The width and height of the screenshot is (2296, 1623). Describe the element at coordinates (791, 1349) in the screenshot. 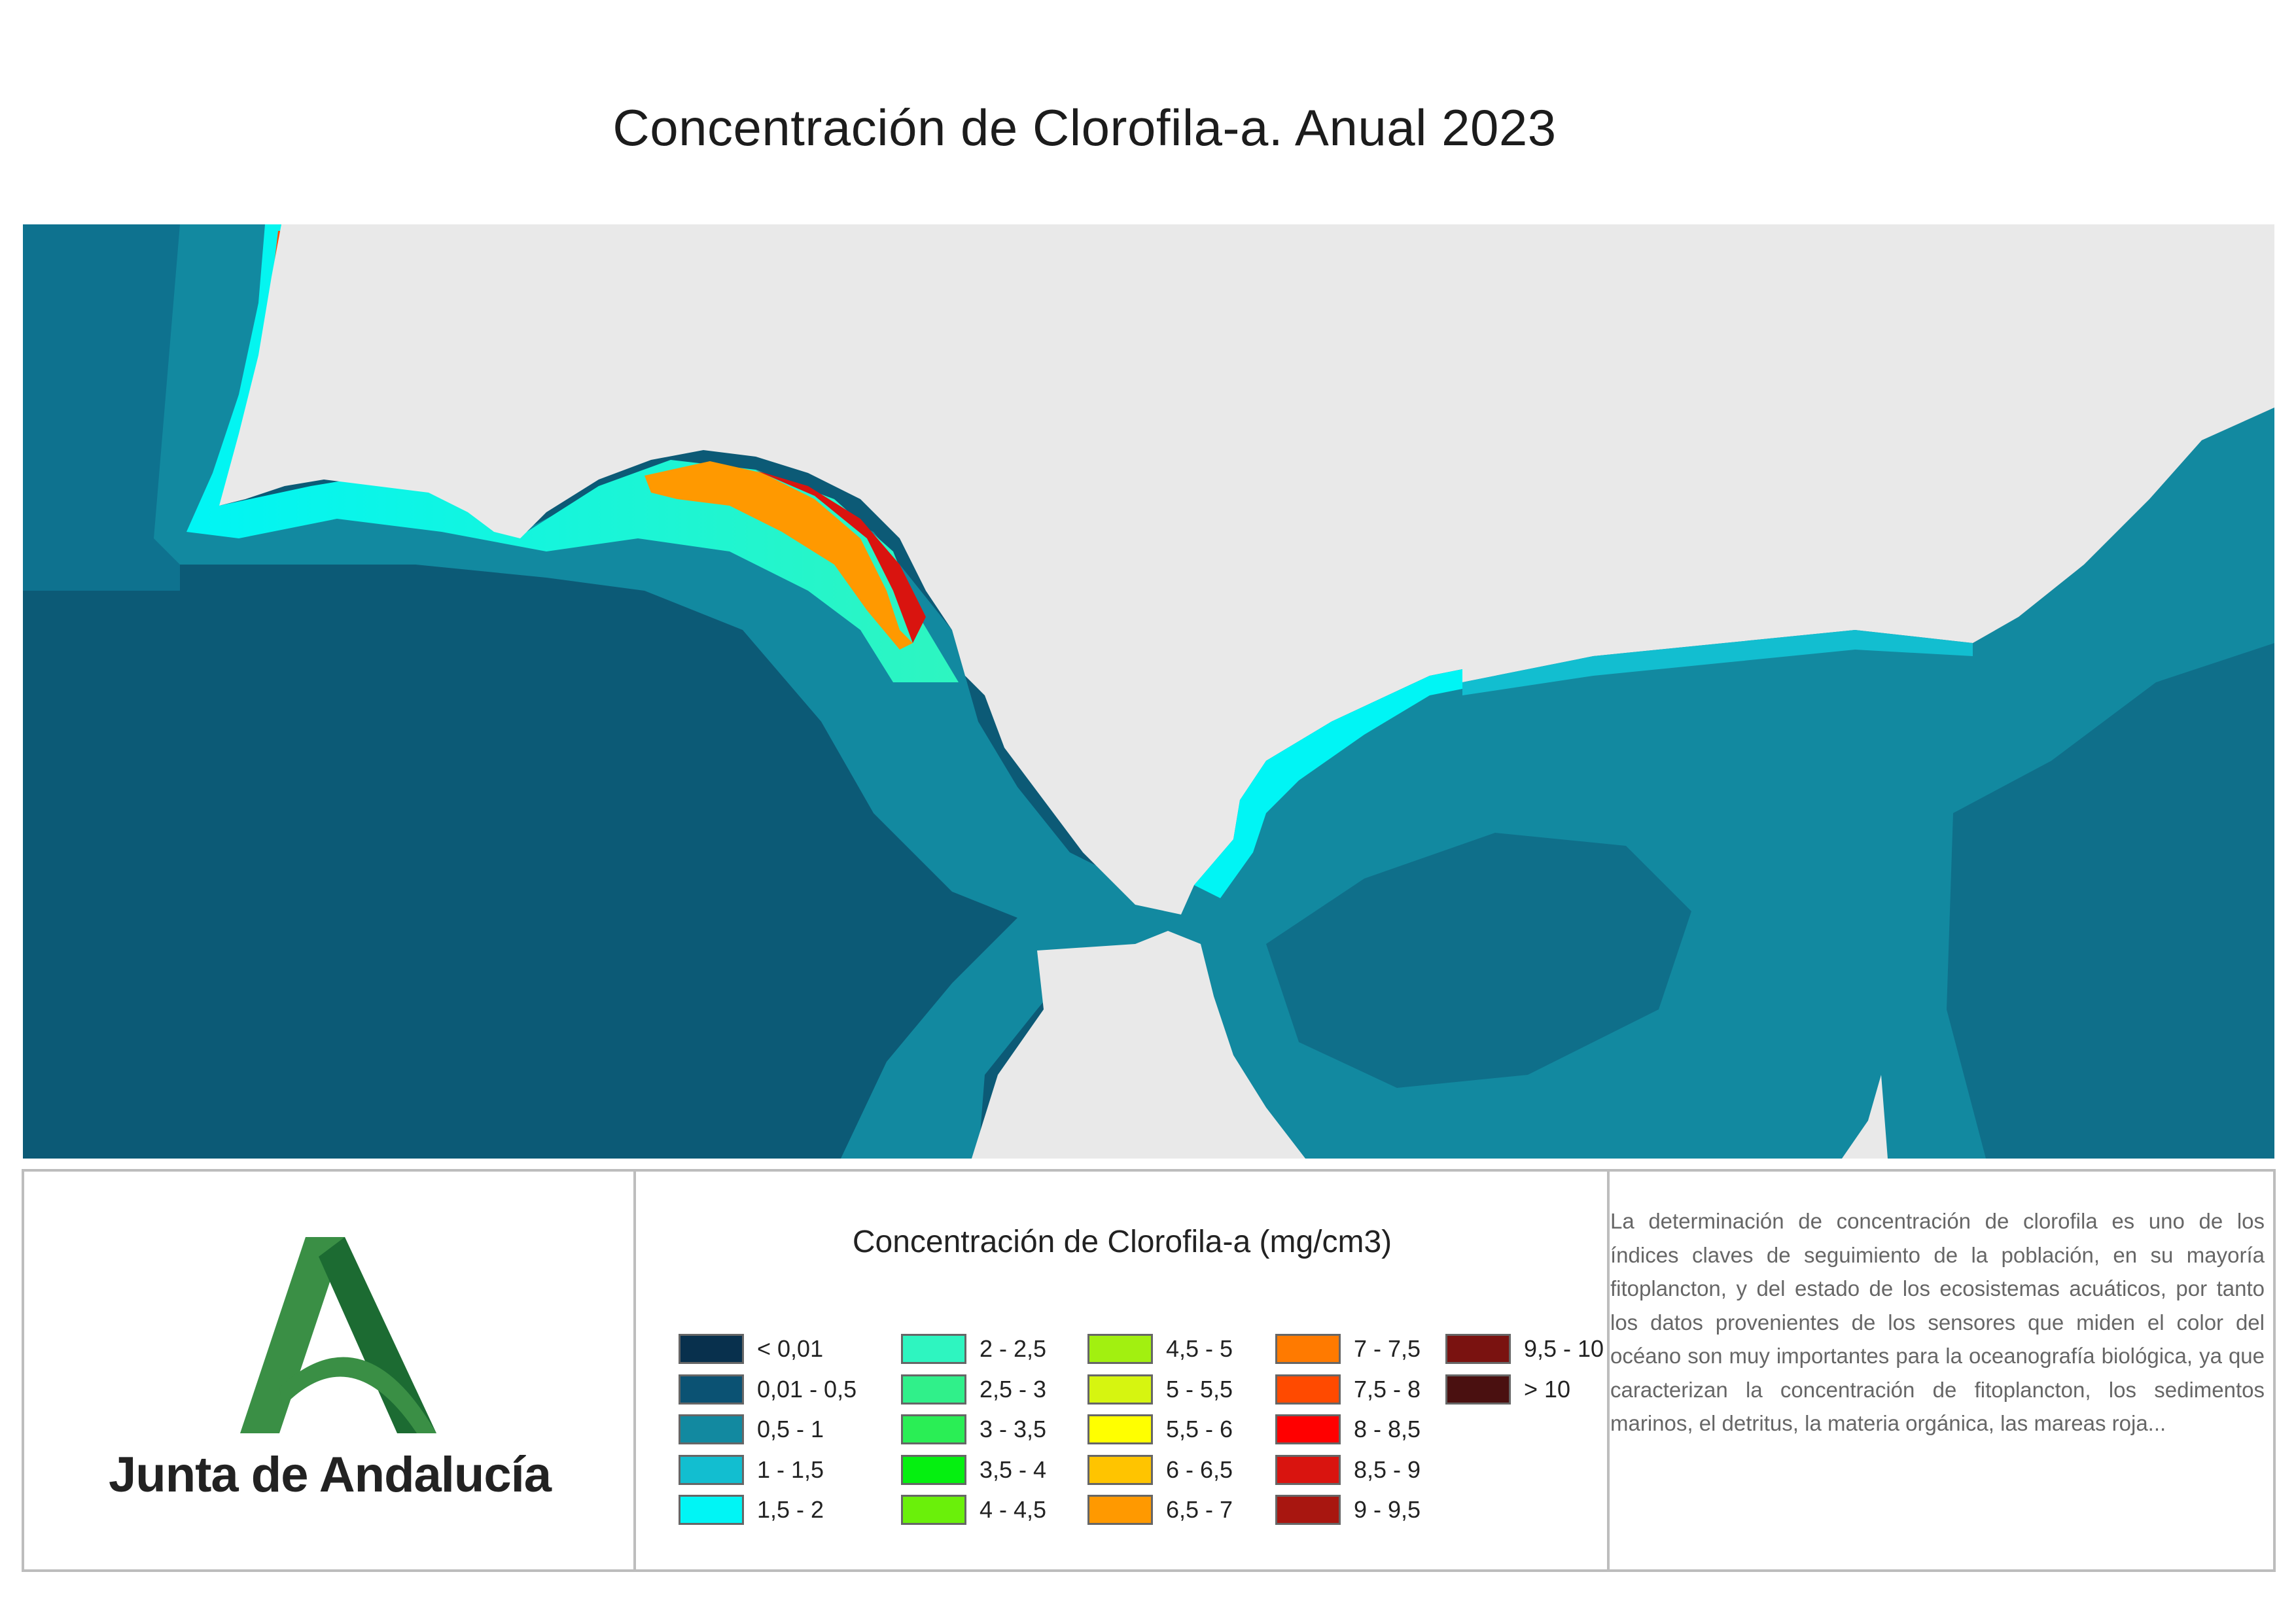

I see `legend-label: < 0,01` at that location.